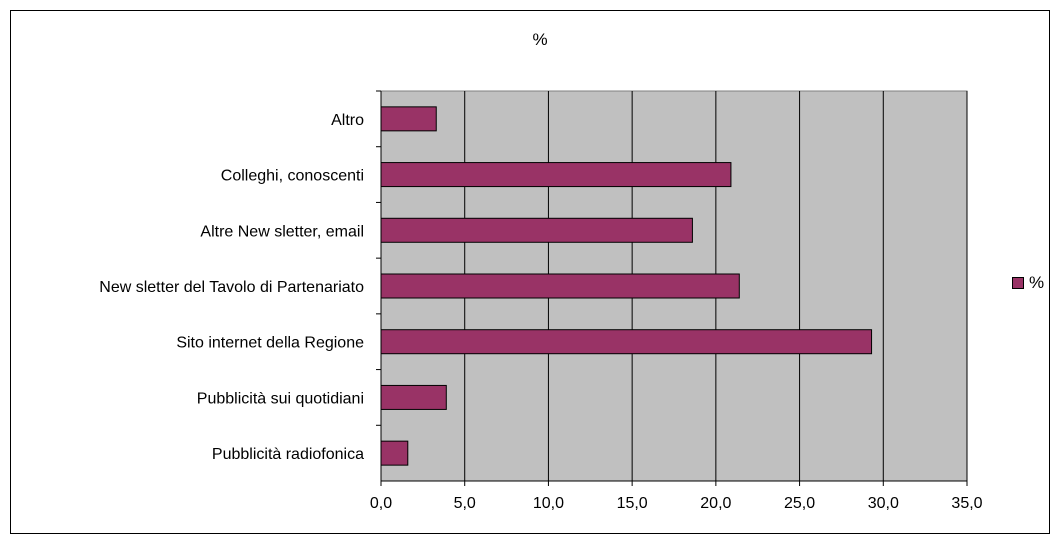 The width and height of the screenshot is (1054, 540). I want to click on category-label: Pubblicità radiofonica, so click(288, 454).